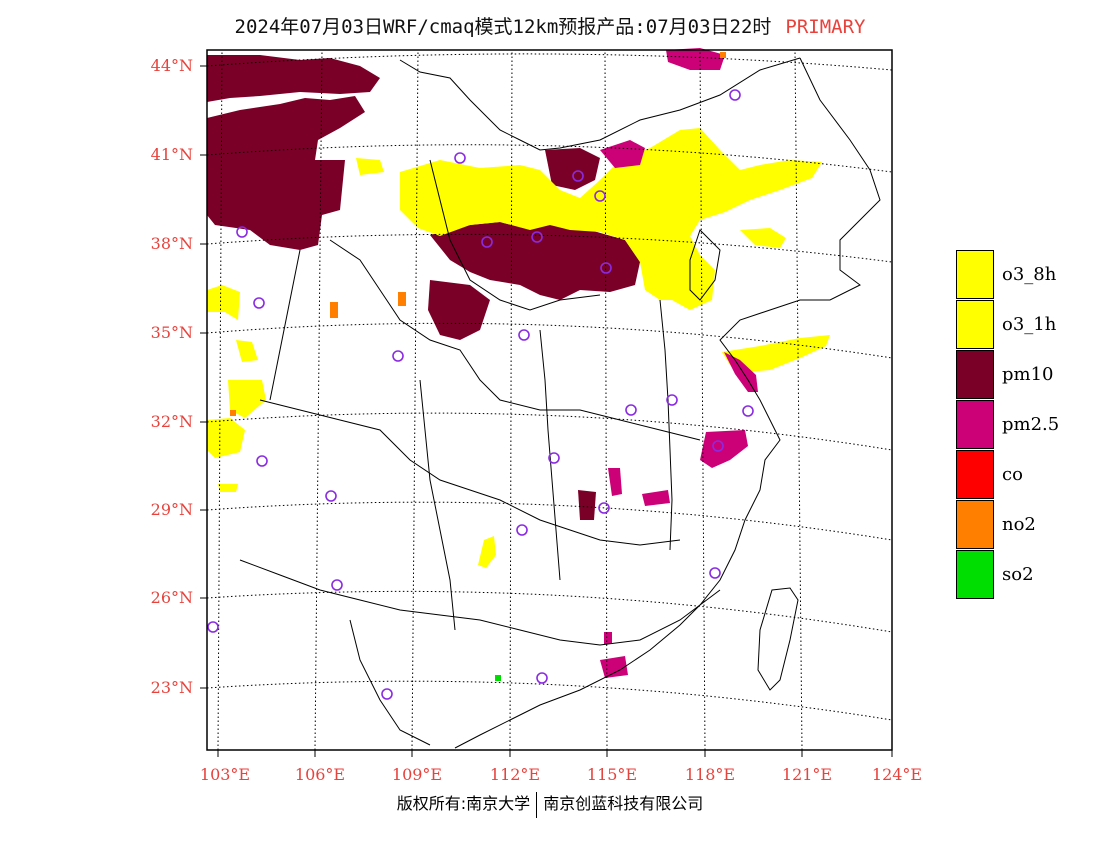 This screenshot has height=850, width=1100. Describe the element at coordinates (171, 332) in the screenshot. I see `lat-label-35: 35°N` at that location.